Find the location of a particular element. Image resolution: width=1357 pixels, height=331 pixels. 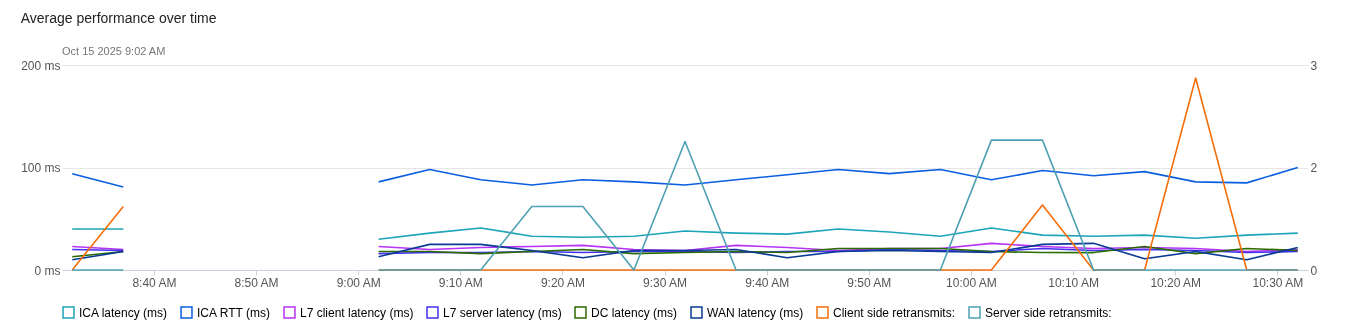

x-tick-label: 9:50 AM is located at coordinates (869, 282).